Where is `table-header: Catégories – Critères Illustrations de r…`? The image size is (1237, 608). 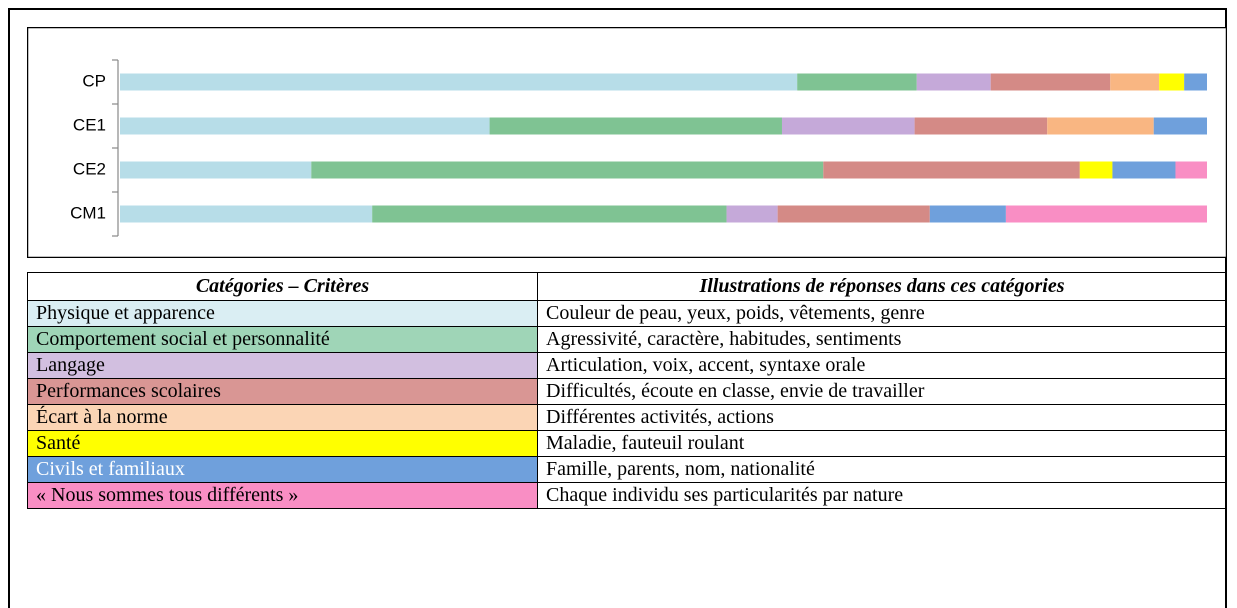
table-header: Catégories – Critères Illustrations de r… is located at coordinates (627, 286).